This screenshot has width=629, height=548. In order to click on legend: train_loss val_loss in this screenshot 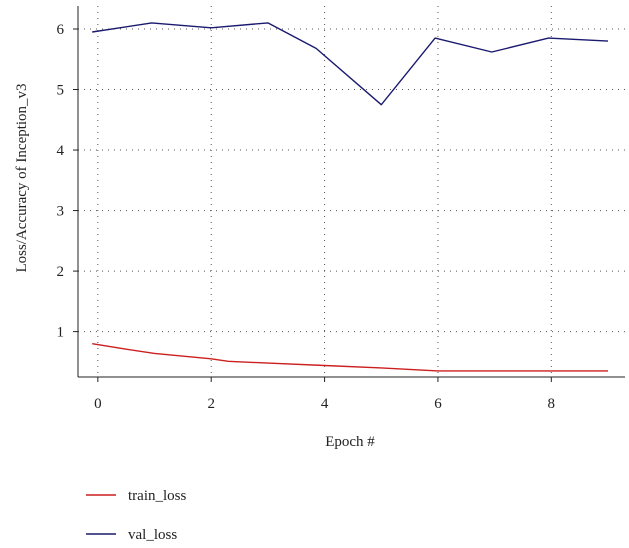, I will do `click(136, 515)`.